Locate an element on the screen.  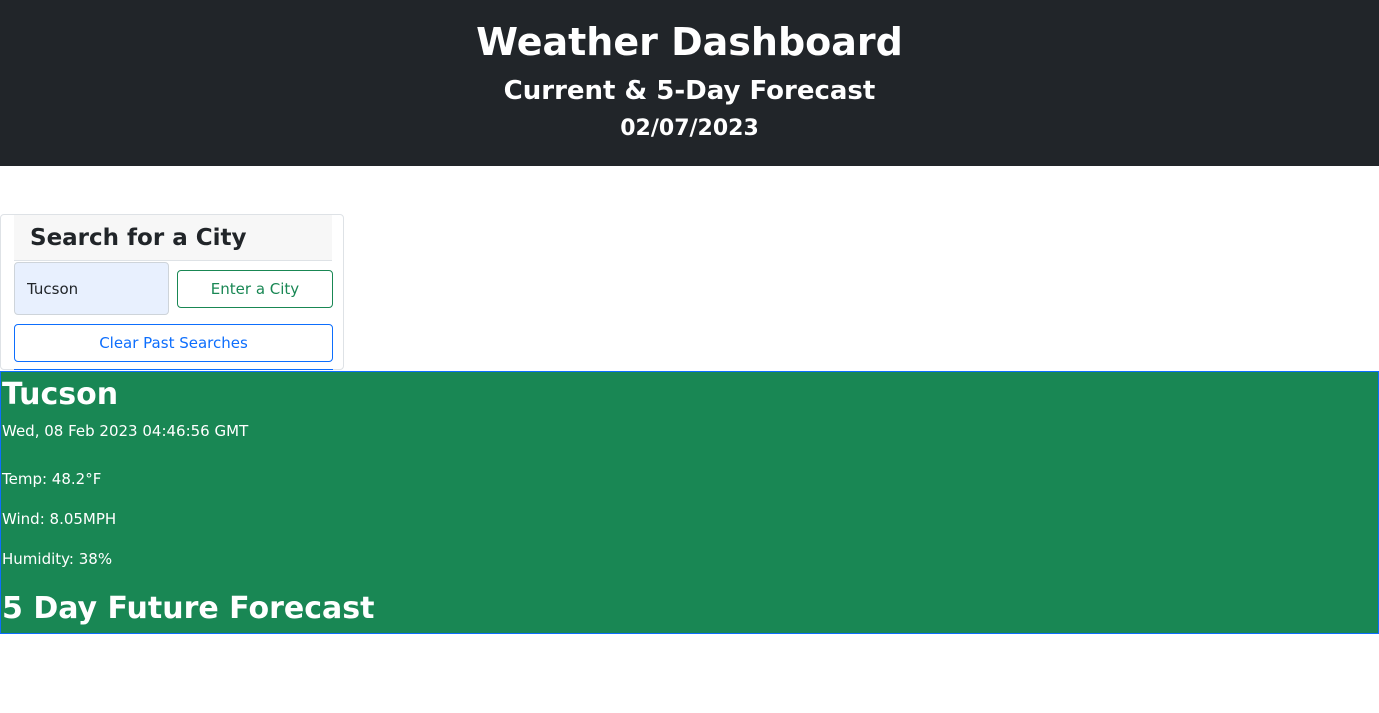
city-search-input is located at coordinates (91, 288).